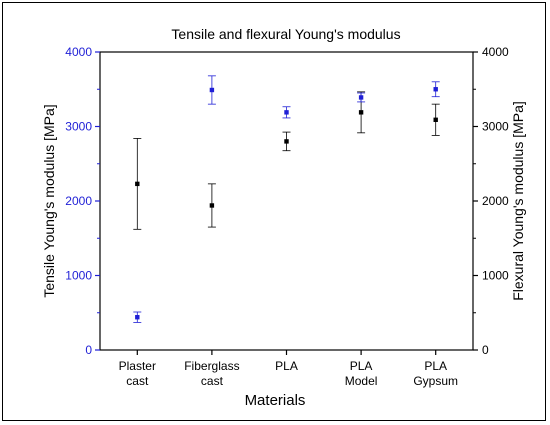 Image resolution: width=550 pixels, height=425 pixels. Describe the element at coordinates (495, 201) in the screenshot. I see `y-tick-label-right: 2000` at that location.